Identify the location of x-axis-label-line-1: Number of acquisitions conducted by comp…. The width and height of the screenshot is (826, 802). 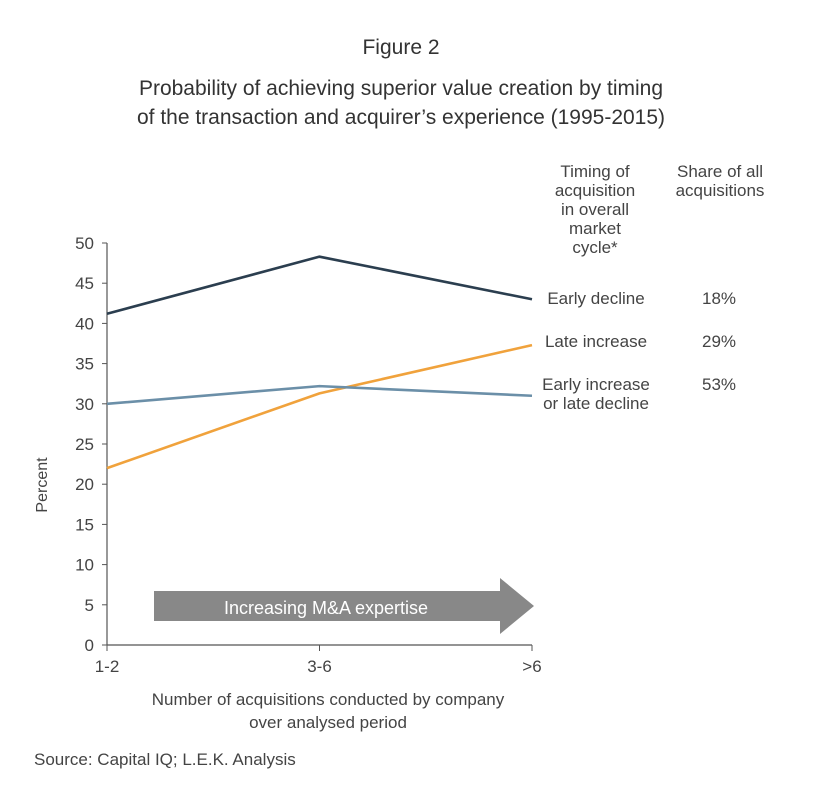
(328, 699).